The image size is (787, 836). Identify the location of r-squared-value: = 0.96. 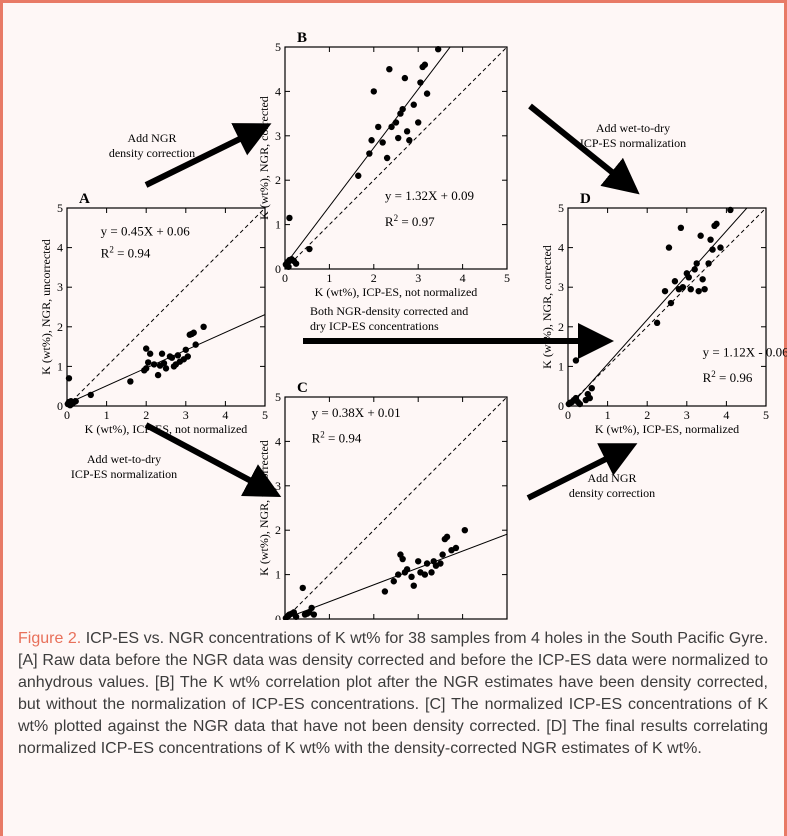
(734, 377).